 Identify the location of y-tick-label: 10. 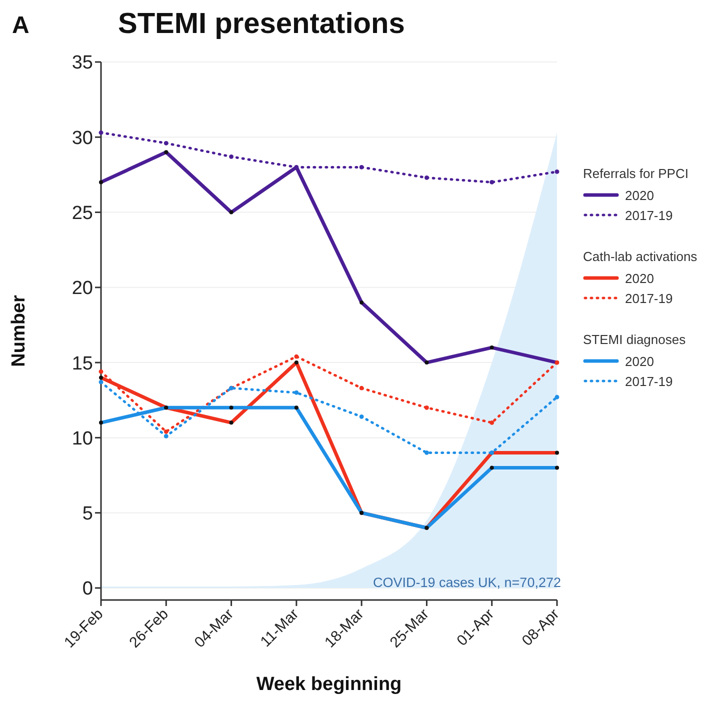
(82, 439).